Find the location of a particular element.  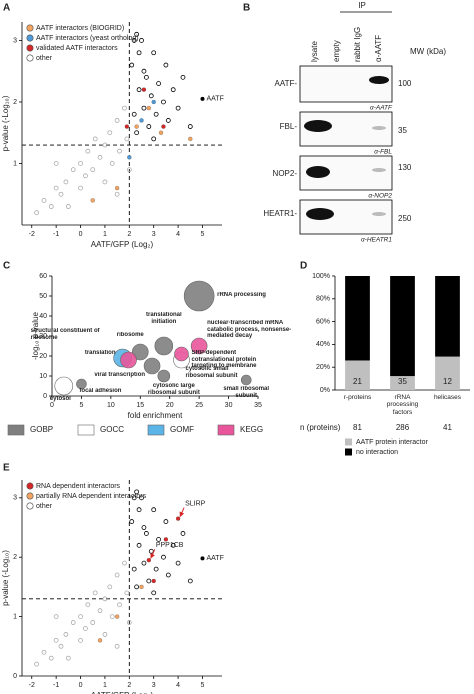

bubble-label: viral transcription is located at coordinates (120, 375).